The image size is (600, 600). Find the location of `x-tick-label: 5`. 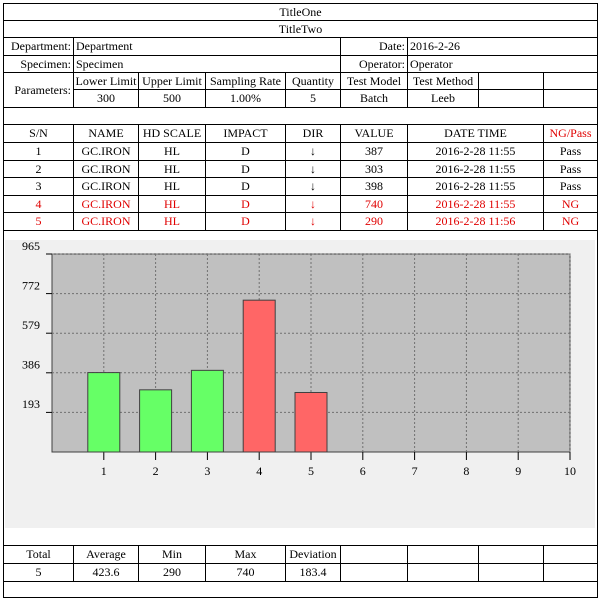

x-tick-label: 5 is located at coordinates (311, 471).